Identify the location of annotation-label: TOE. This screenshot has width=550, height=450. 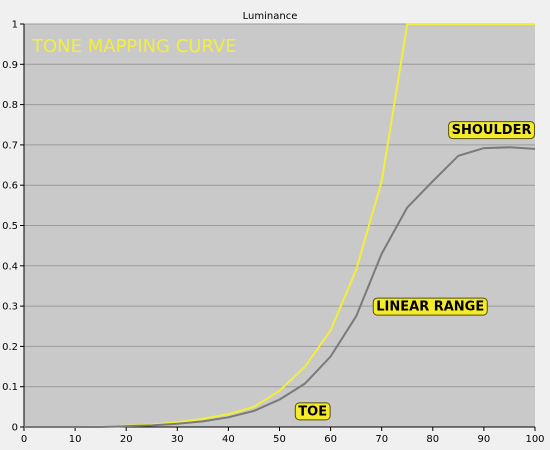
(312, 411).